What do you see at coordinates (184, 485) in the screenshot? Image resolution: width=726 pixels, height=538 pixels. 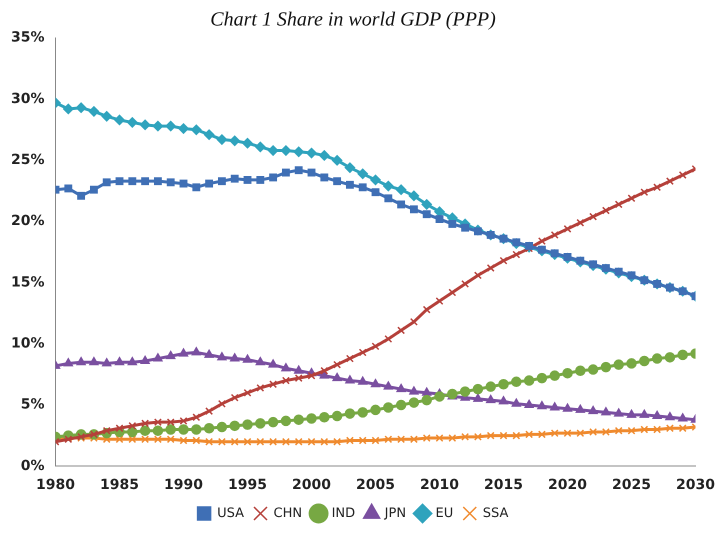 I see `x-tick-label: 1990` at bounding box center [184, 485].